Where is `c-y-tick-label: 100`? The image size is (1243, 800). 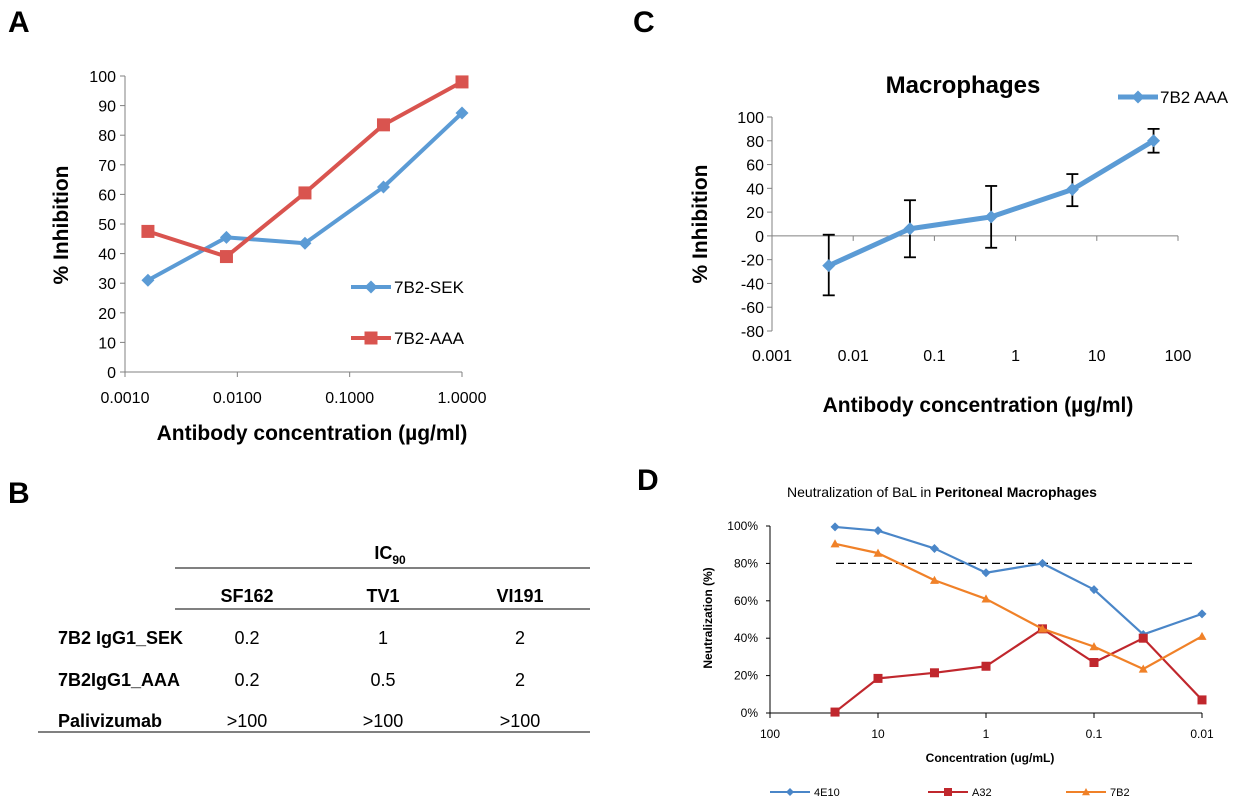
c-y-tick-label: 100 is located at coordinates (750, 118).